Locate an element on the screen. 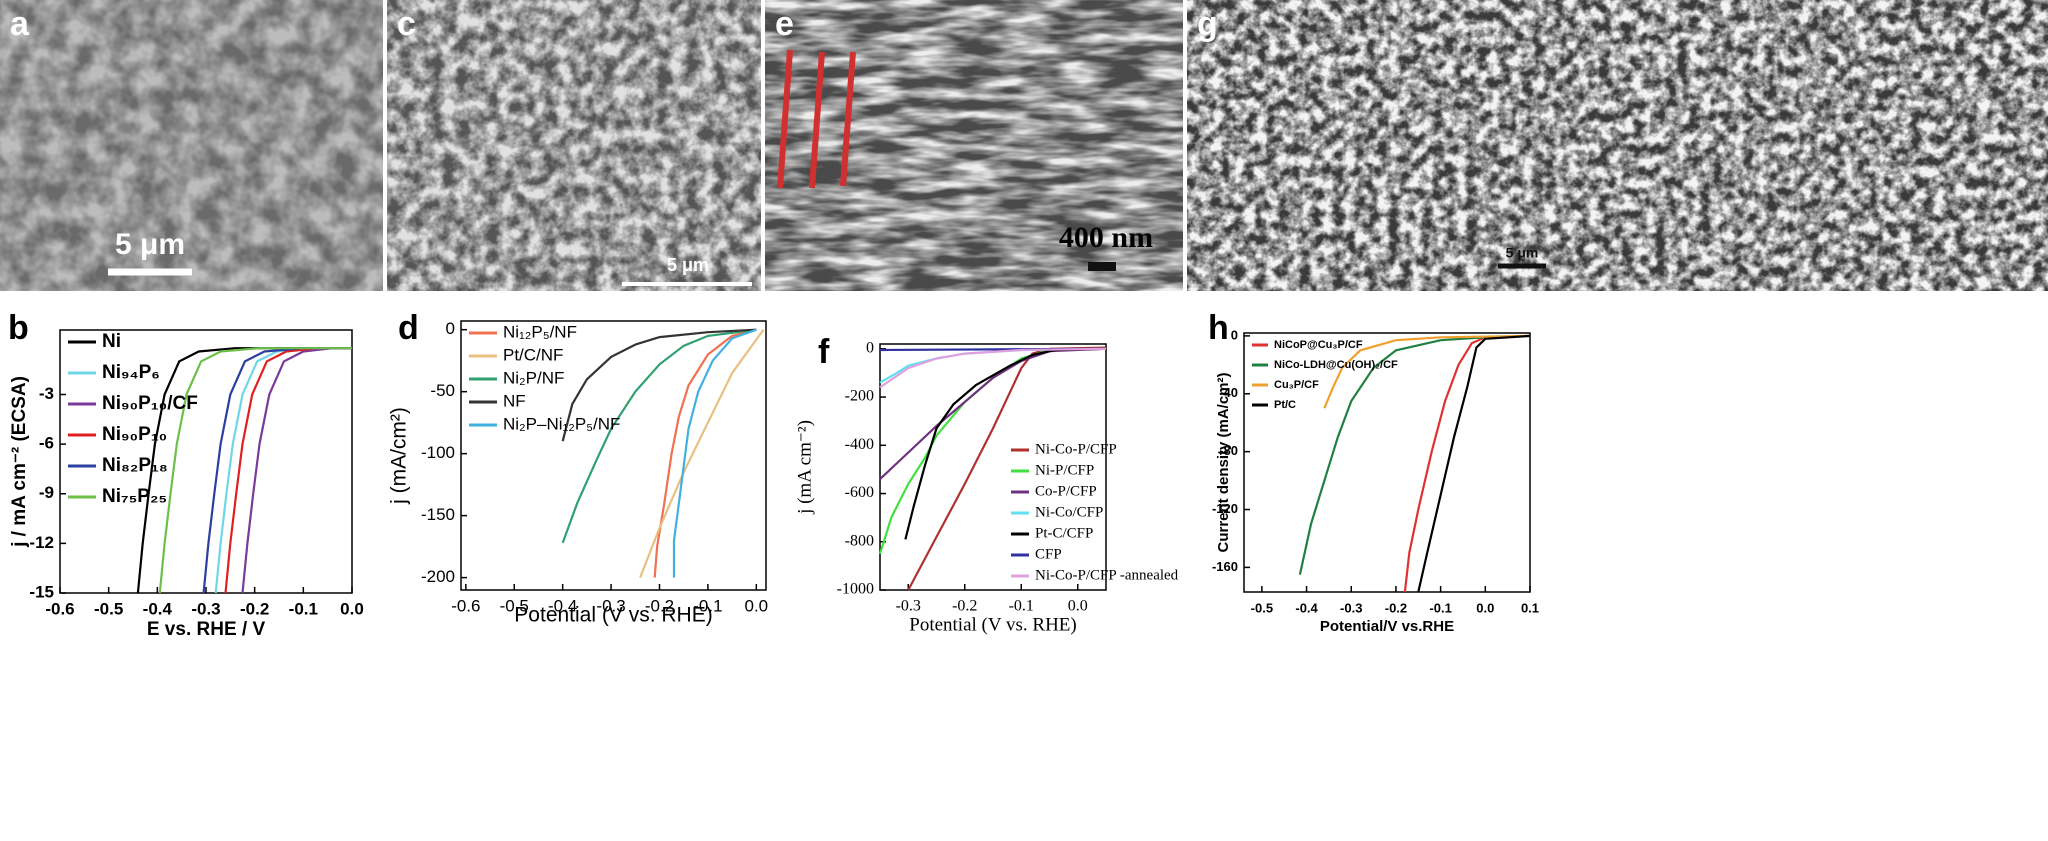 This screenshot has height=841, width=2048. y-axis-title: j / mA cm⁻² (ECSA) is located at coordinates (19, 462).